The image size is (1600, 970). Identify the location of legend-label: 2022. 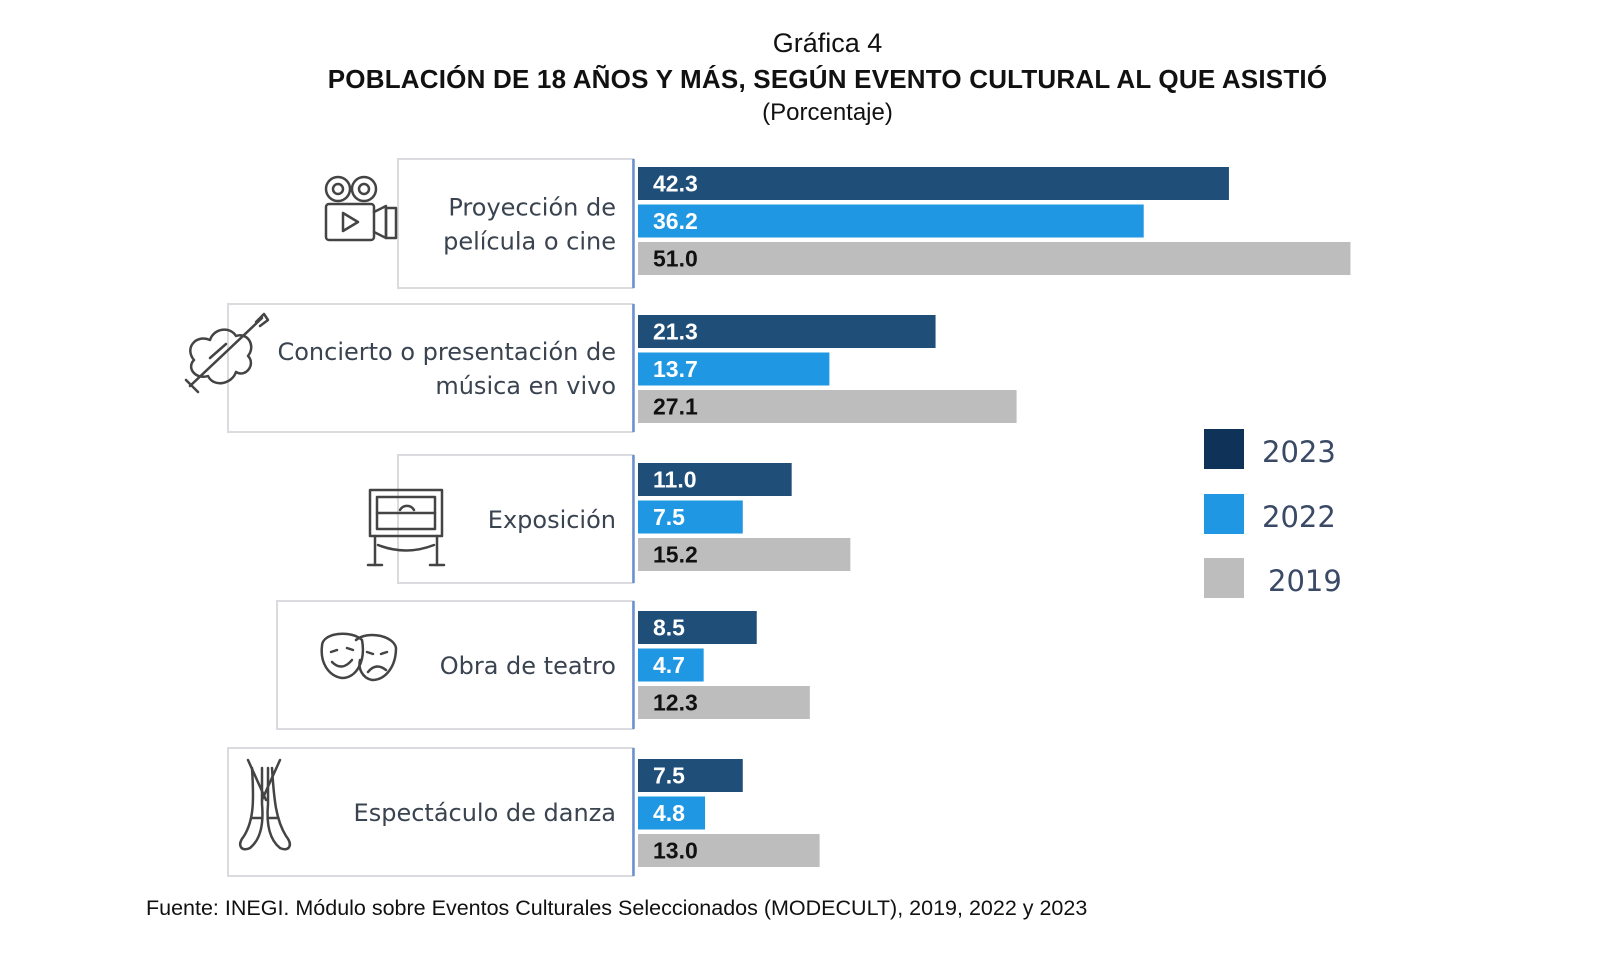
(1299, 517).